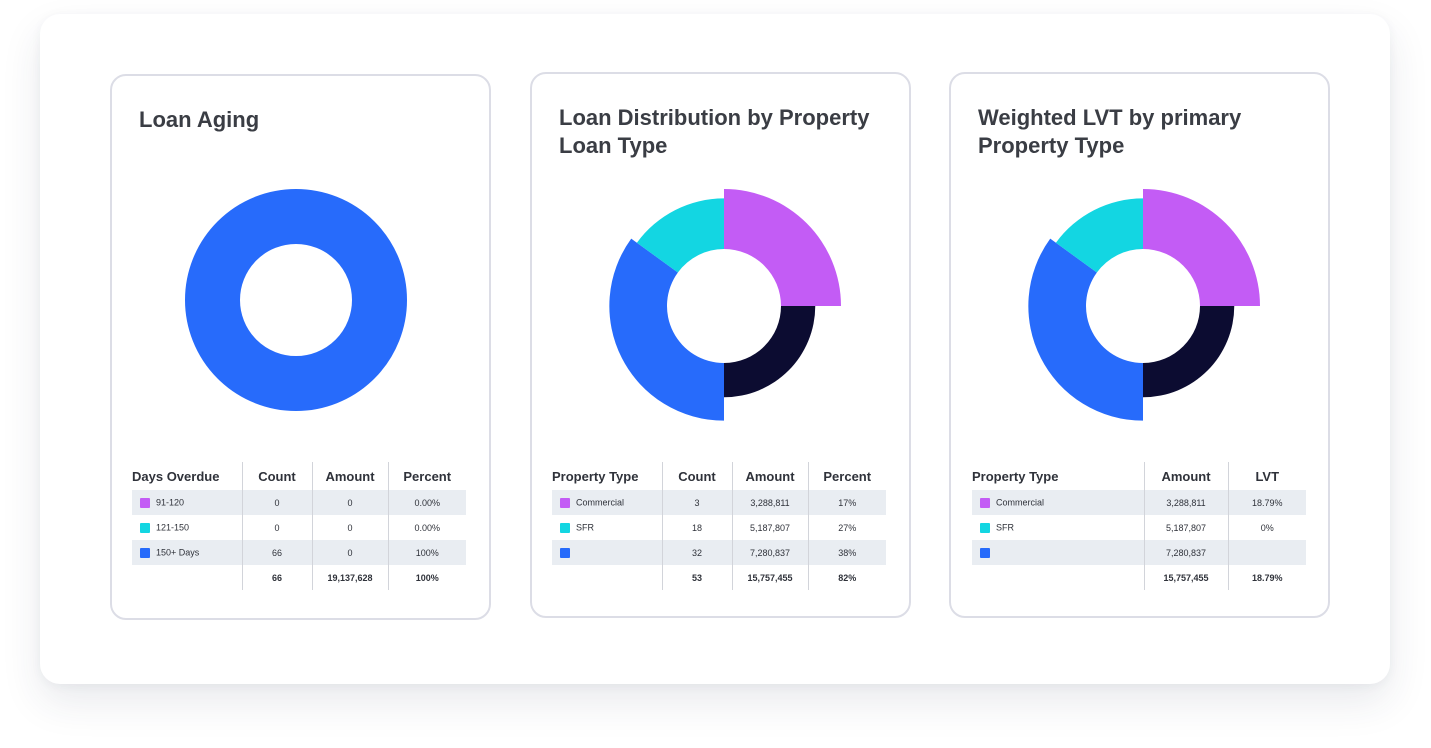 Image resolution: width=1431 pixels, height=748 pixels. I want to click on legend-cell: 150+ Days, so click(187, 552).